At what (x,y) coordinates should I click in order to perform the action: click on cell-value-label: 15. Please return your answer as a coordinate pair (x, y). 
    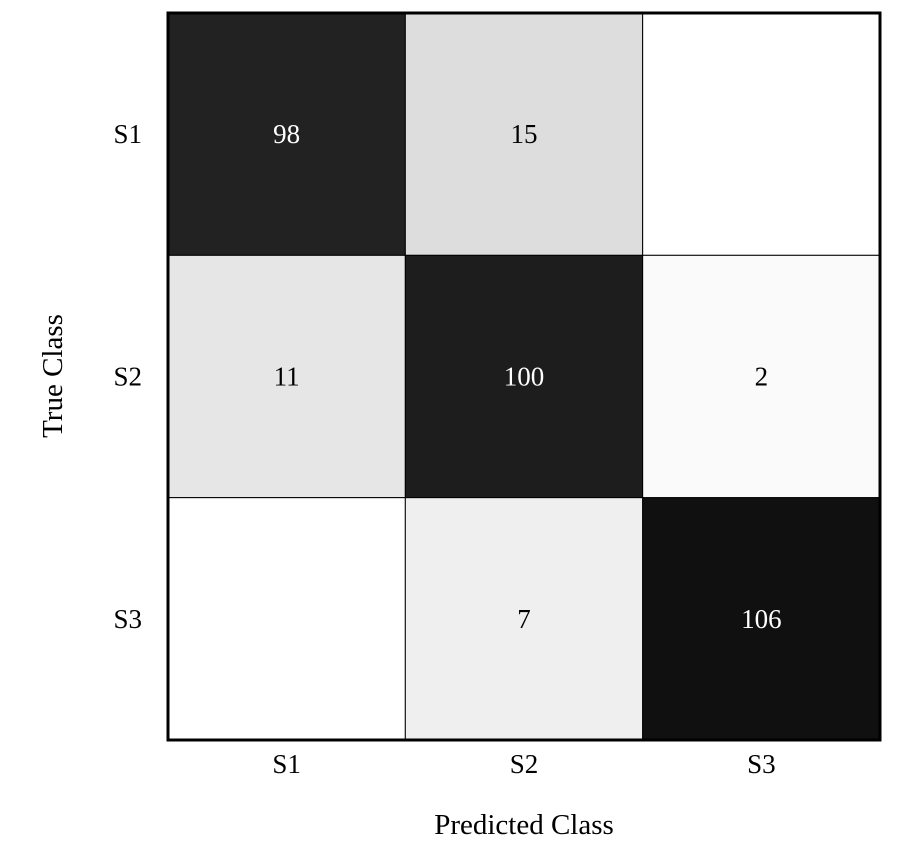
    Looking at the image, I should click on (524, 134).